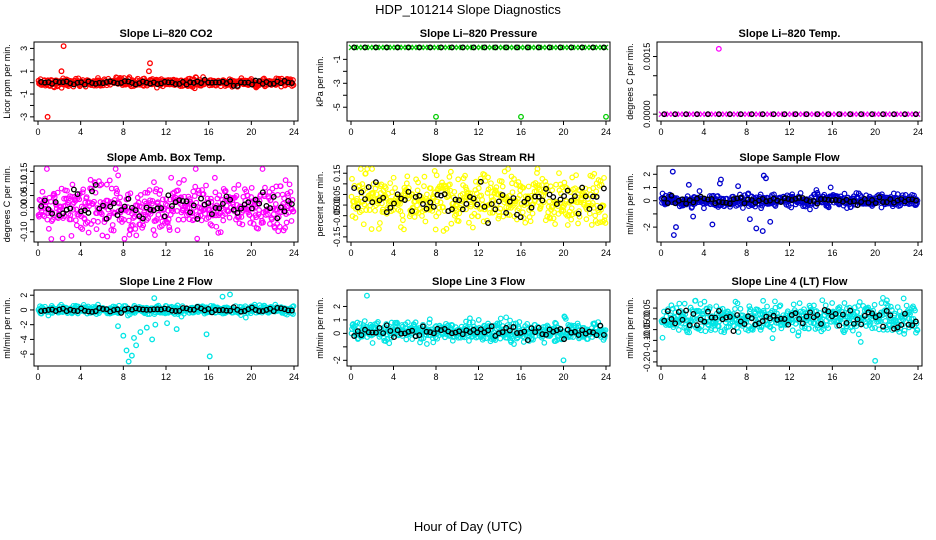 This screenshot has width=936, height=540. Describe the element at coordinates (7, 204) in the screenshot. I see `y-axis-label: degrees C per min.` at that location.